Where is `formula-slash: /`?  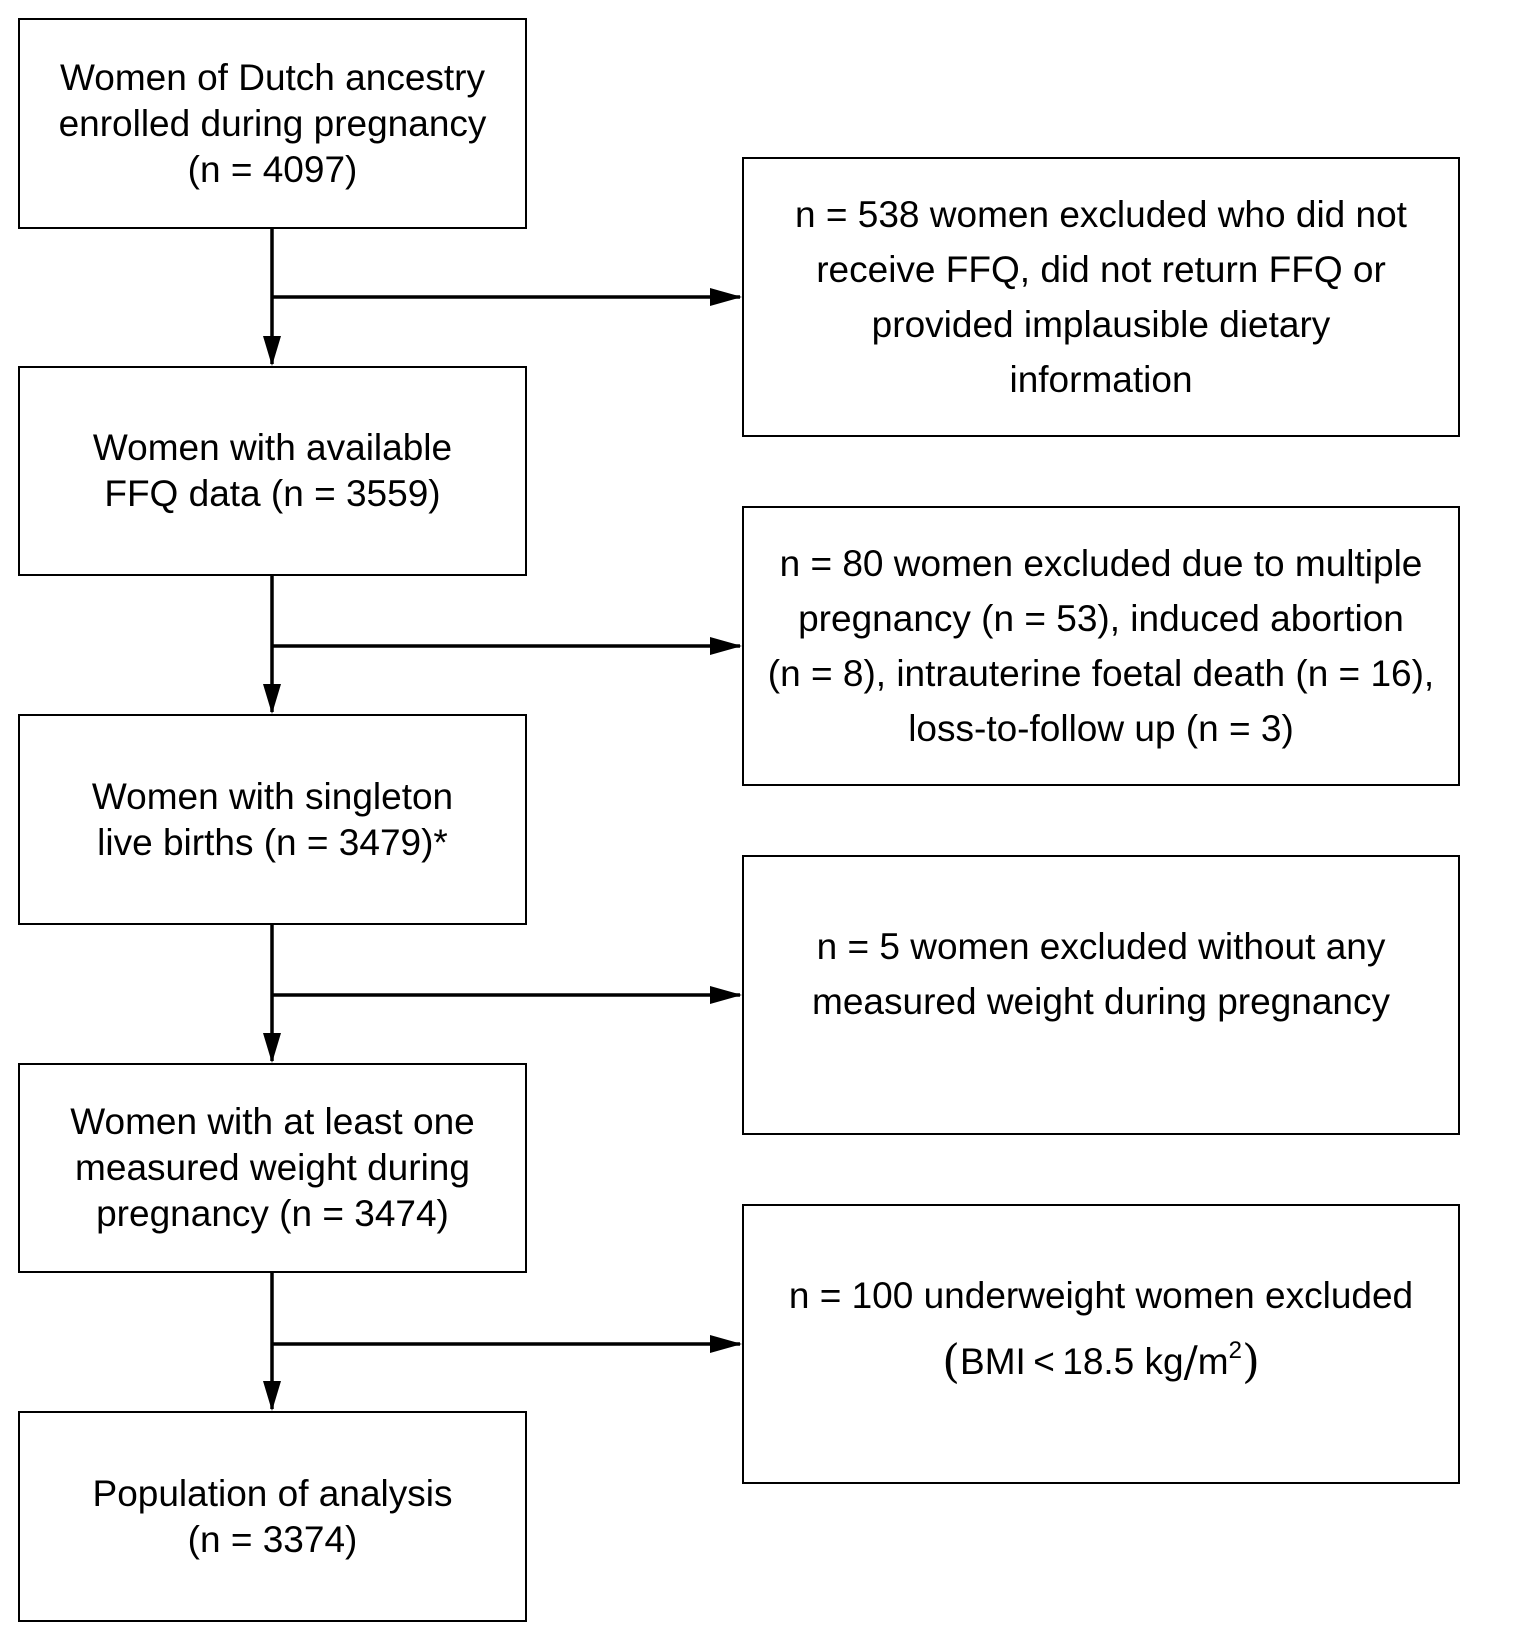 formula-slash: / is located at coordinates (1190, 1361).